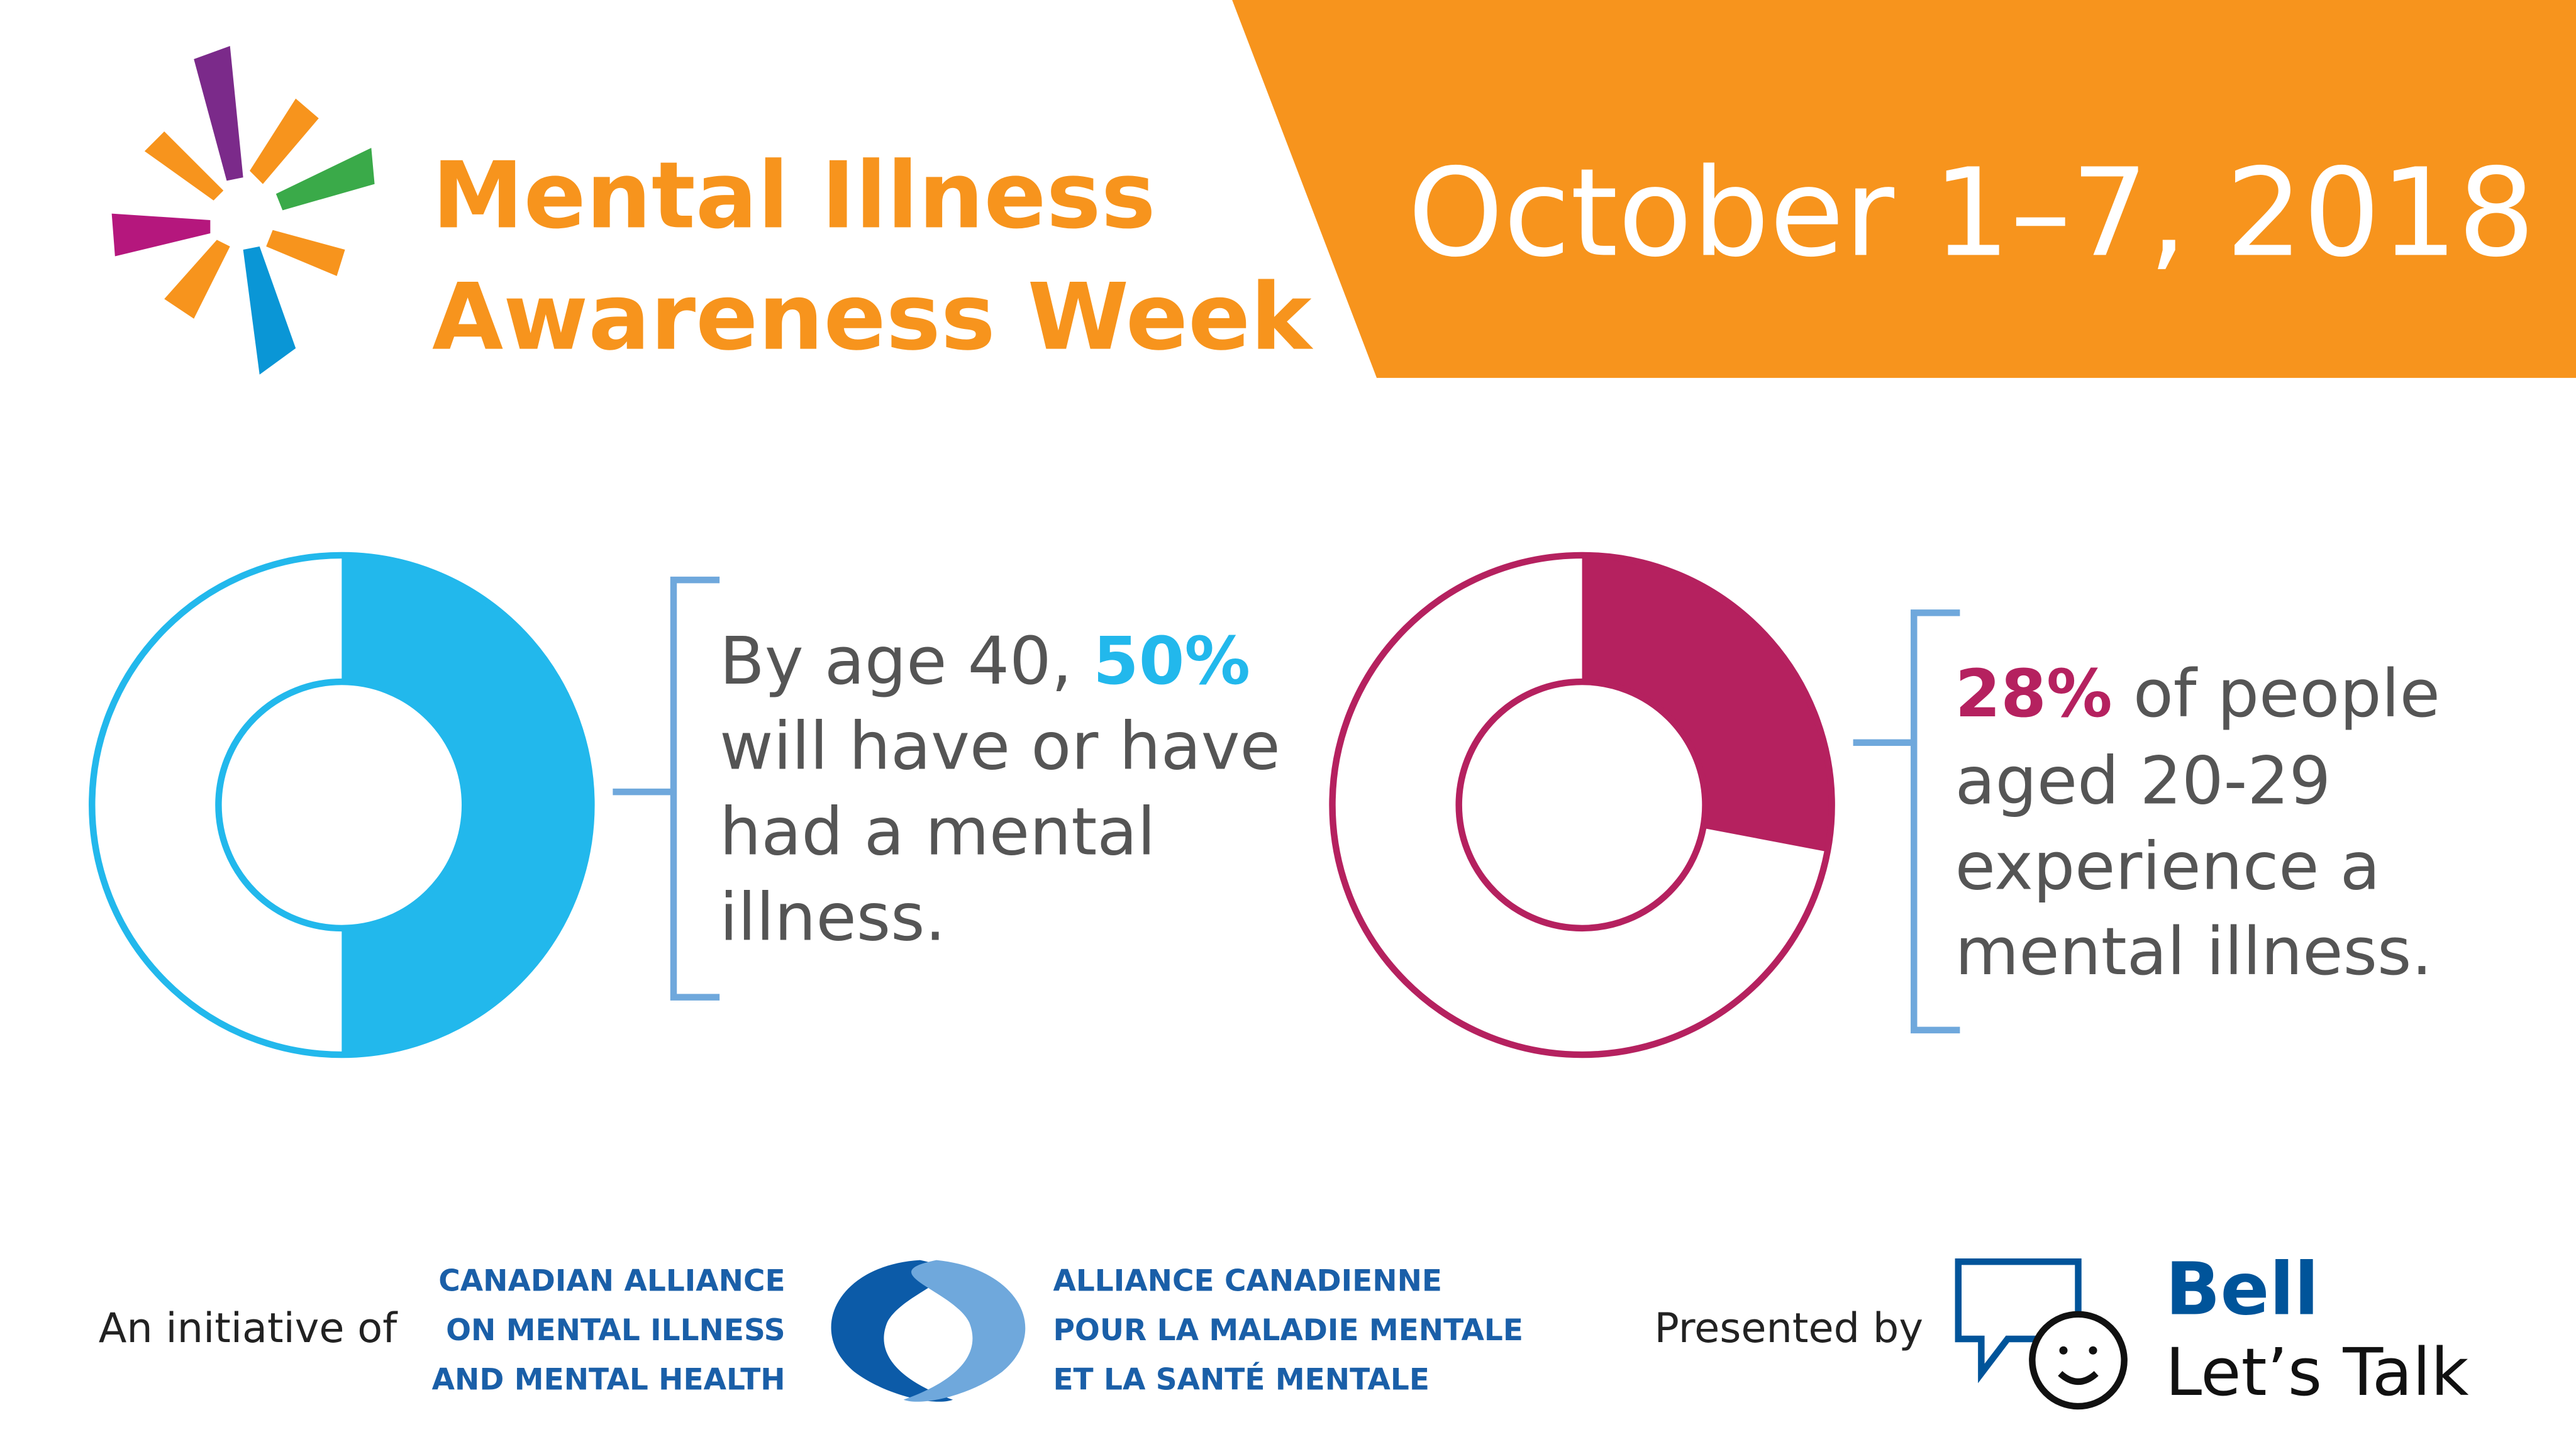 This screenshot has height=1449, width=2576. I want to click on brand-sub: Let’s Talk, so click(2317, 1372).